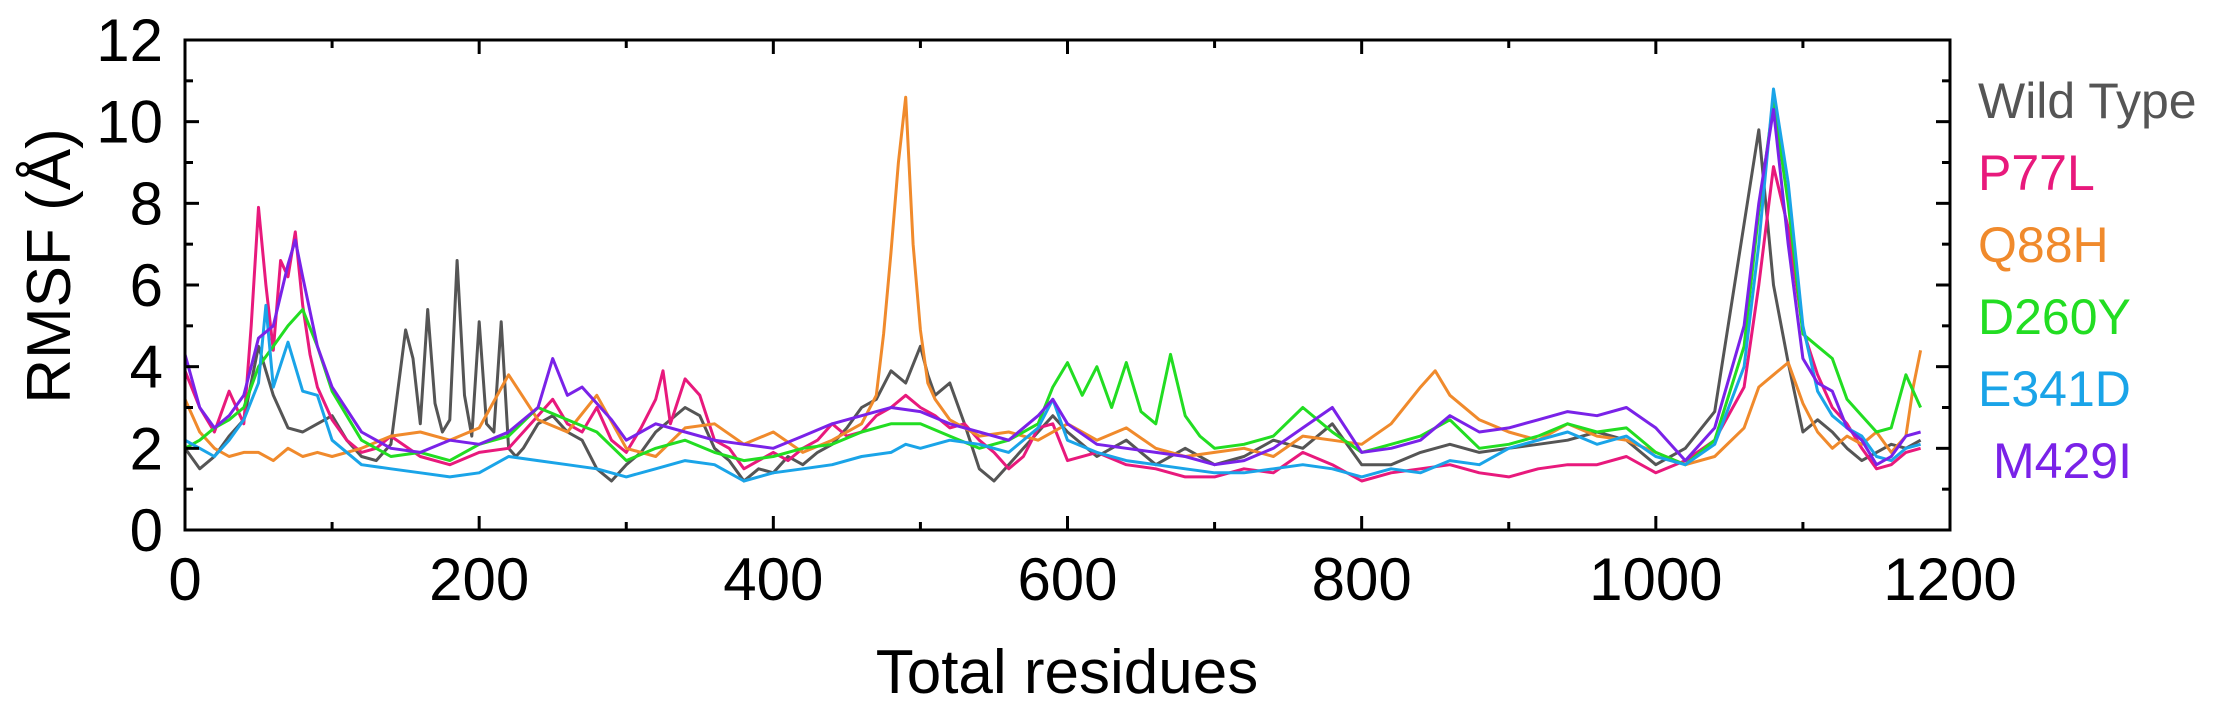  Describe the element at coordinates (2054, 389) in the screenshot. I see `legend-entry-5: E341D` at that location.